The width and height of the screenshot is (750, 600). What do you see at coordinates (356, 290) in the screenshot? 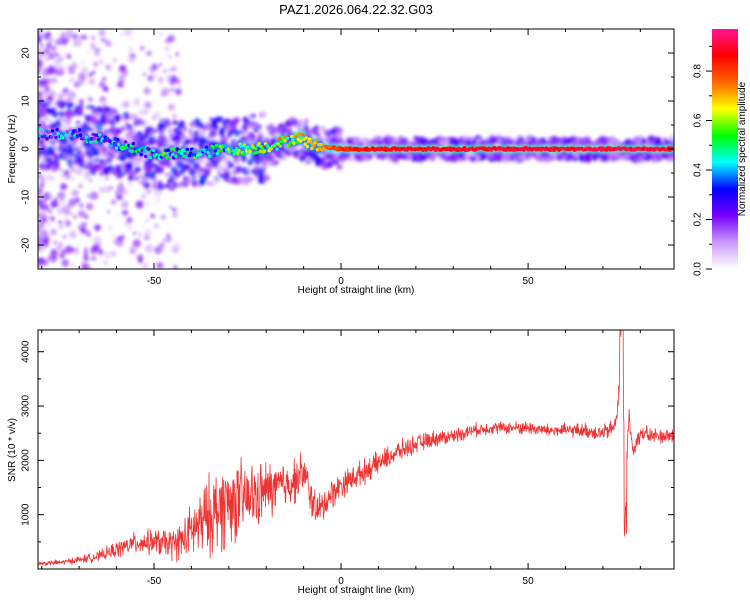
I see `spectrogram-x-axis-title: Height of straight line (km)` at bounding box center [356, 290].